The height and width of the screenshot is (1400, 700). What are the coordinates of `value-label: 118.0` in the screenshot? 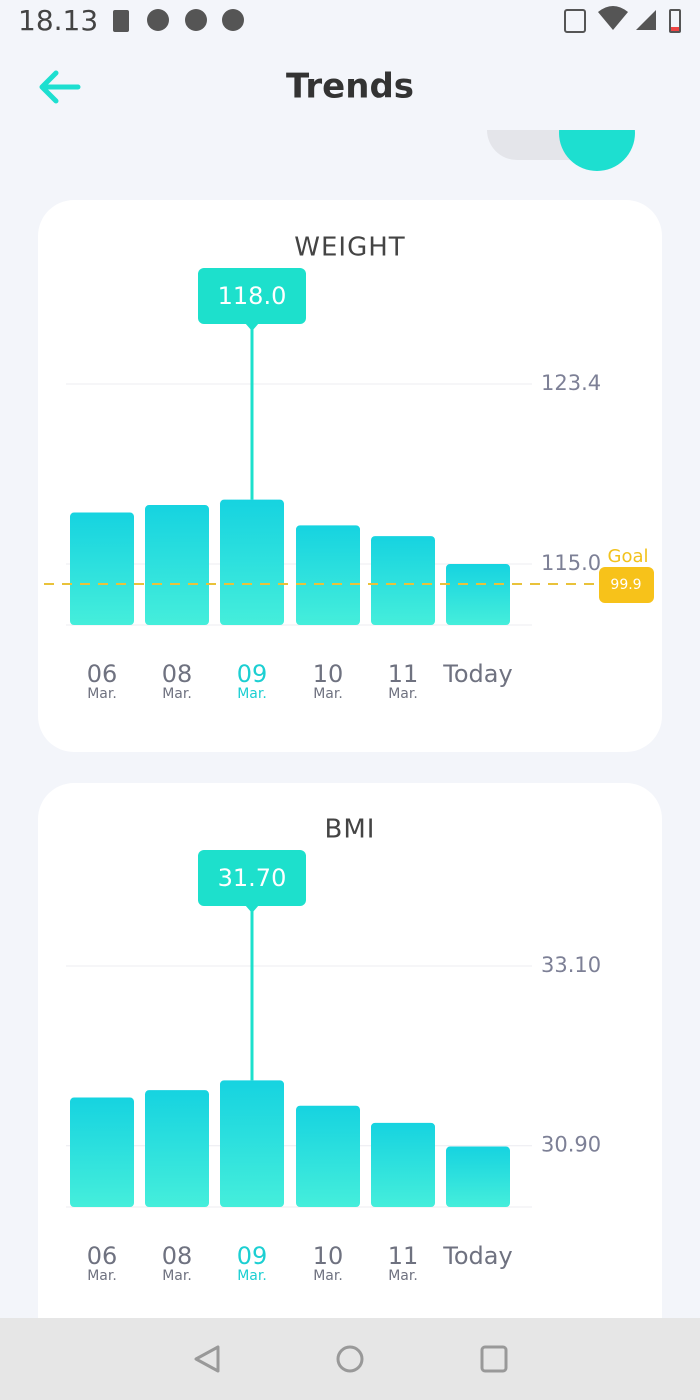 It's located at (252, 296).